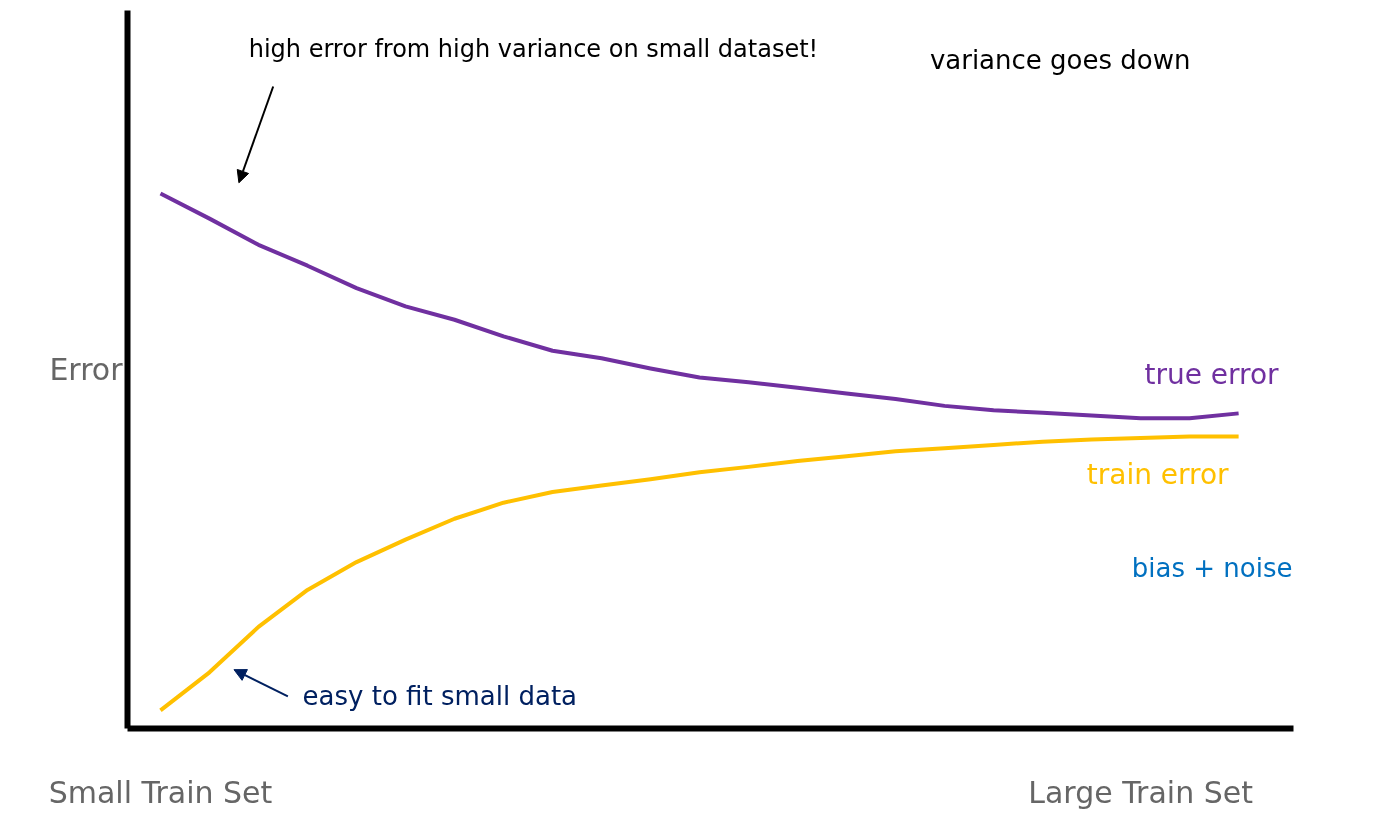 This screenshot has width=1393, height=822. Describe the element at coordinates (533, 49) in the screenshot. I see `text: high error from high variance on small dataset!` at that location.